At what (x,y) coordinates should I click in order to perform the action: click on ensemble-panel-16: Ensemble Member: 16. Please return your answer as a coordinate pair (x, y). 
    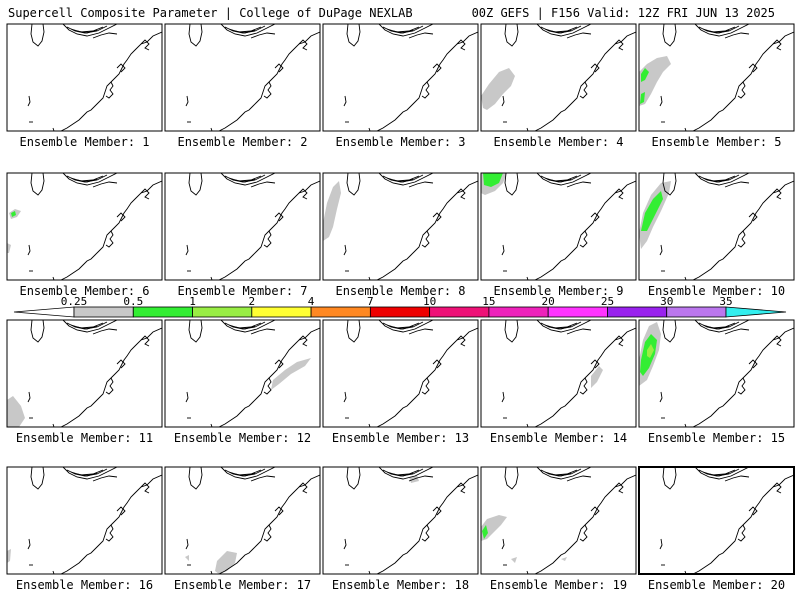
    Looking at the image, I should click on (84, 529).